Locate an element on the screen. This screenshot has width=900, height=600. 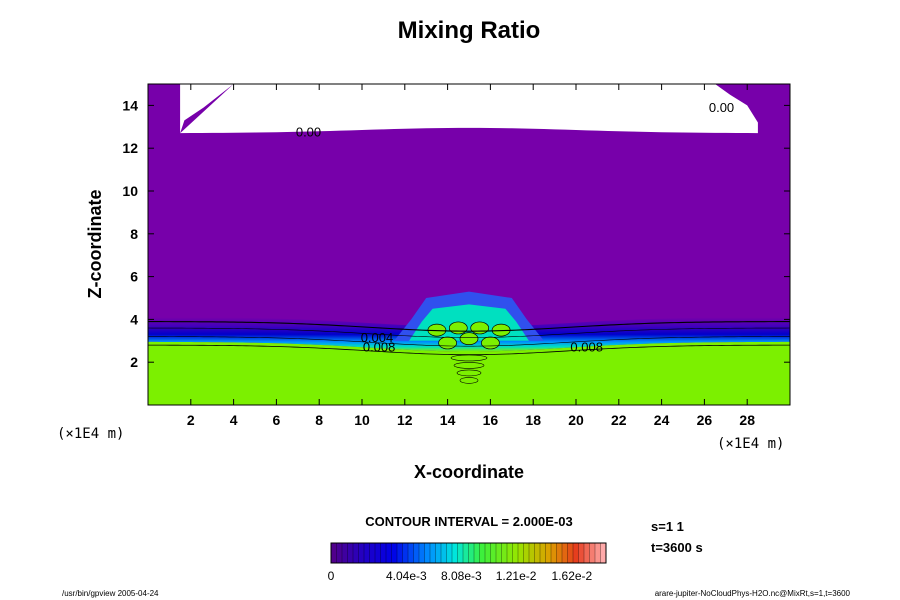
slice-info: s=1 1 is located at coordinates (667, 526).